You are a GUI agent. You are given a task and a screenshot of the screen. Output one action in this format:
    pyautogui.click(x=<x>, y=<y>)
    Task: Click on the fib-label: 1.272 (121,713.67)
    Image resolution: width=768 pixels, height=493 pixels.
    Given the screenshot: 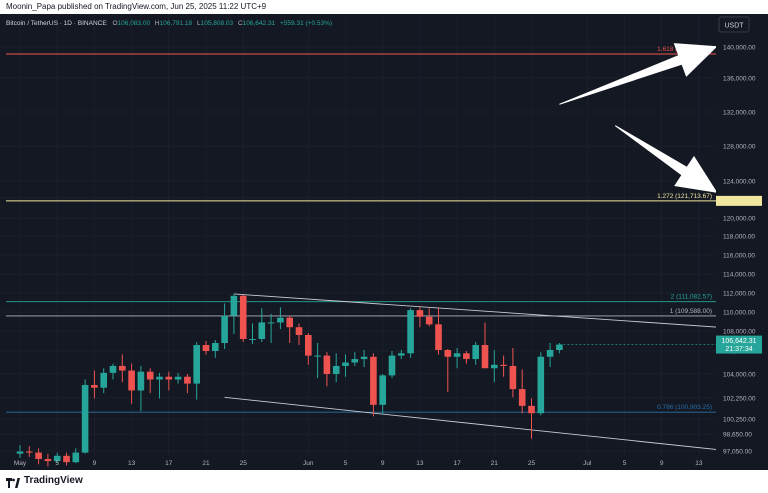 What is the action you would take?
    pyautogui.click(x=684, y=196)
    